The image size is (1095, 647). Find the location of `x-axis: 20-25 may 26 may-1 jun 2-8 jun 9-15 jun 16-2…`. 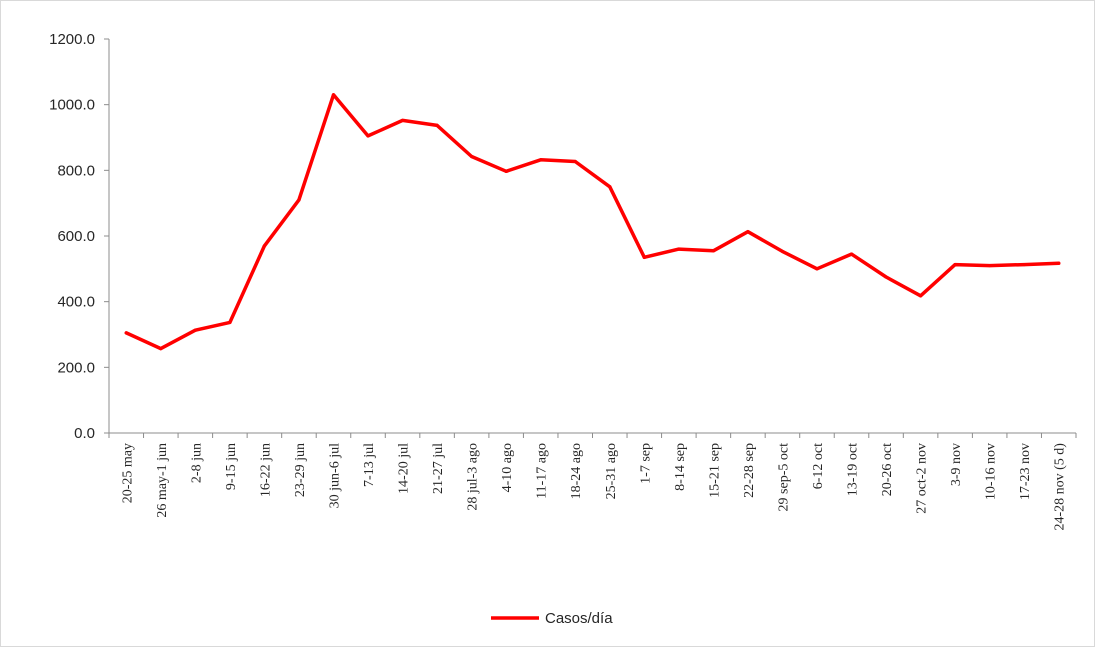

x-axis: 20-25 may 26 may-1 jun 2-8 jun 9-15 jun 16-2… is located at coordinates (592, 481).